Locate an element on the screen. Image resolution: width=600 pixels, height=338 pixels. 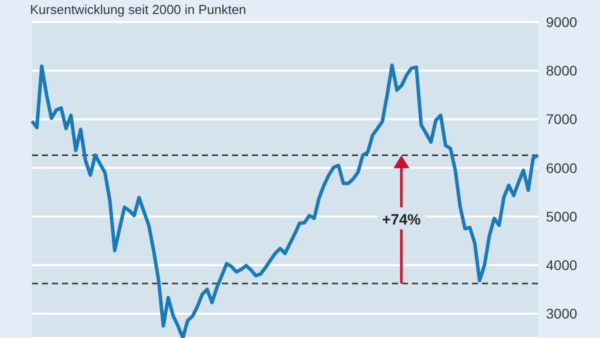
y-tick-label: 4000 is located at coordinates (562, 265).